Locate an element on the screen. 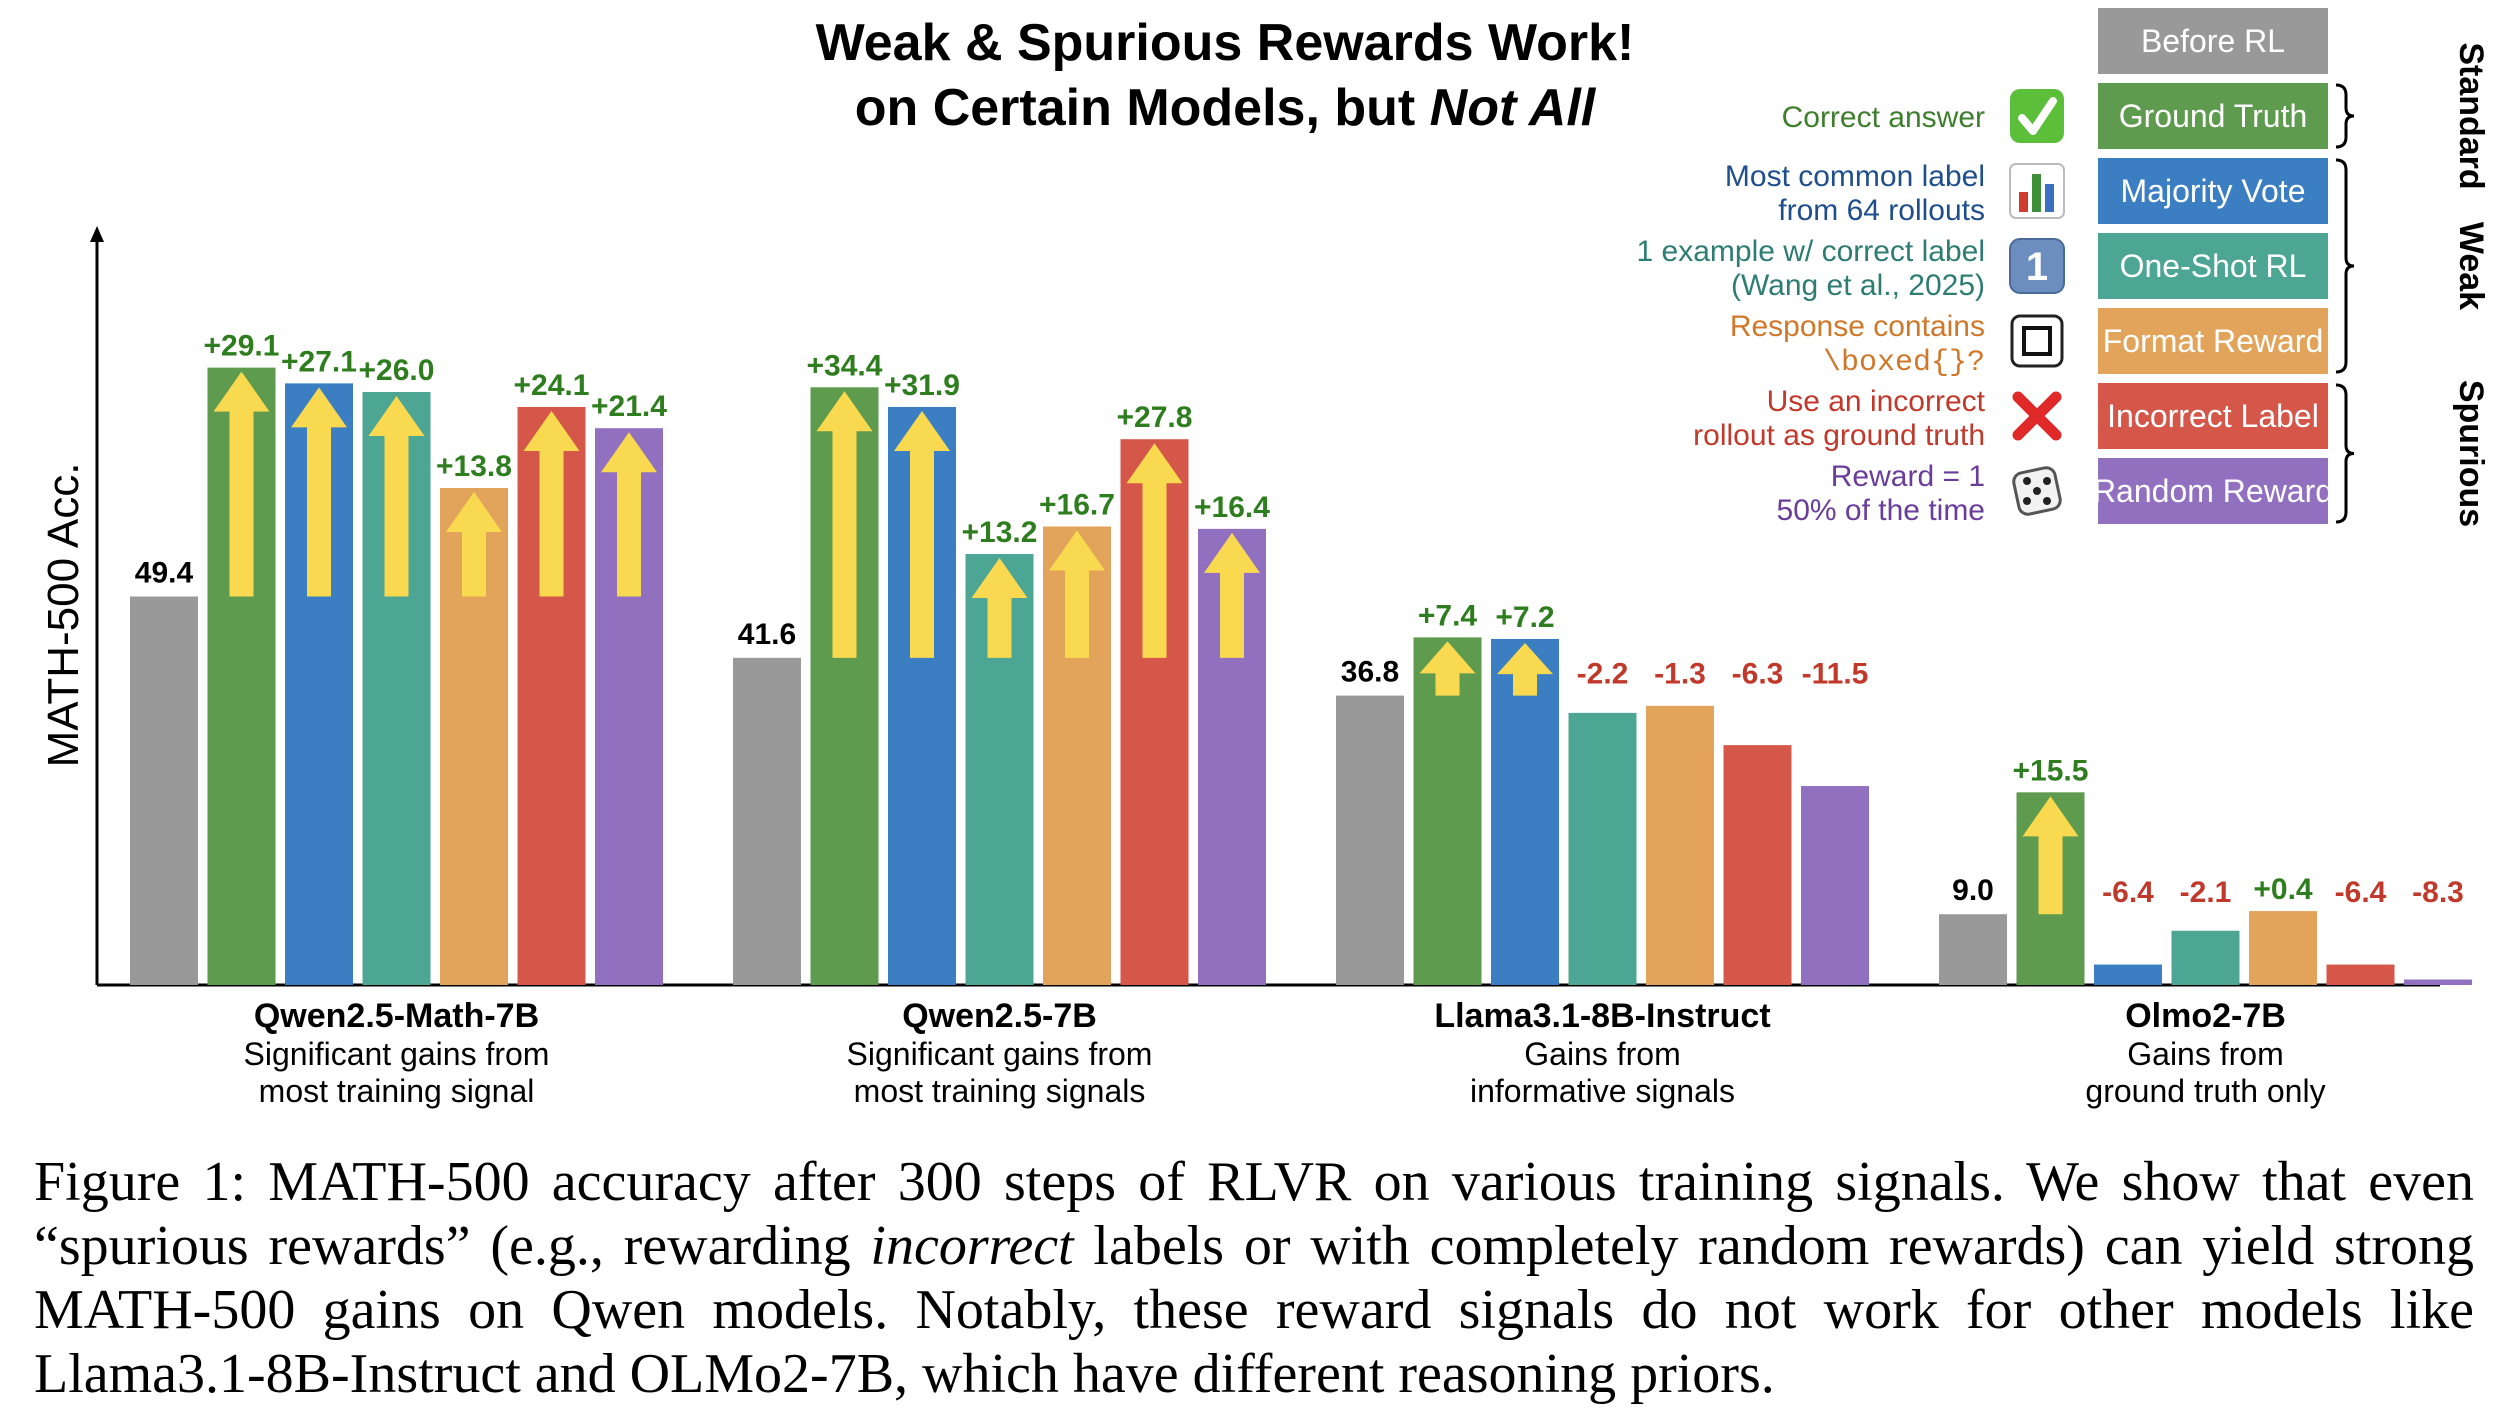 The width and height of the screenshot is (2504, 1426). data-label-delta: +26.0 is located at coordinates (397, 370).